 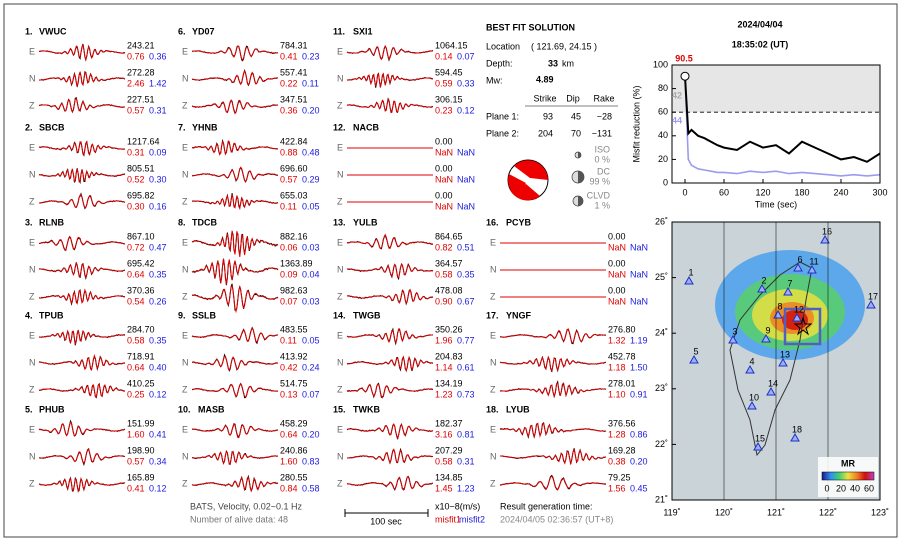 I want to click on station-name: SSLB, so click(x=204, y=315).